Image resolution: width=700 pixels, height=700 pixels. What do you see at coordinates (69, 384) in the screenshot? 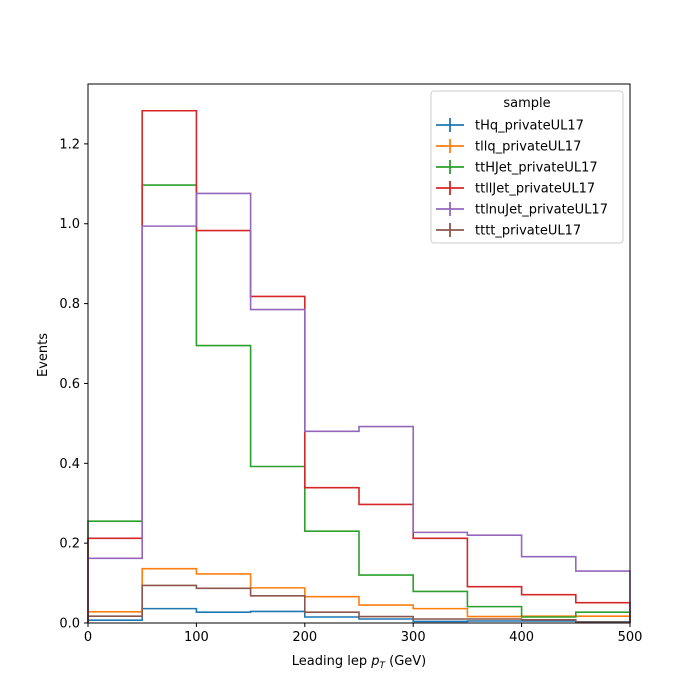
I see `y-tick-label: 0.6` at bounding box center [69, 384].